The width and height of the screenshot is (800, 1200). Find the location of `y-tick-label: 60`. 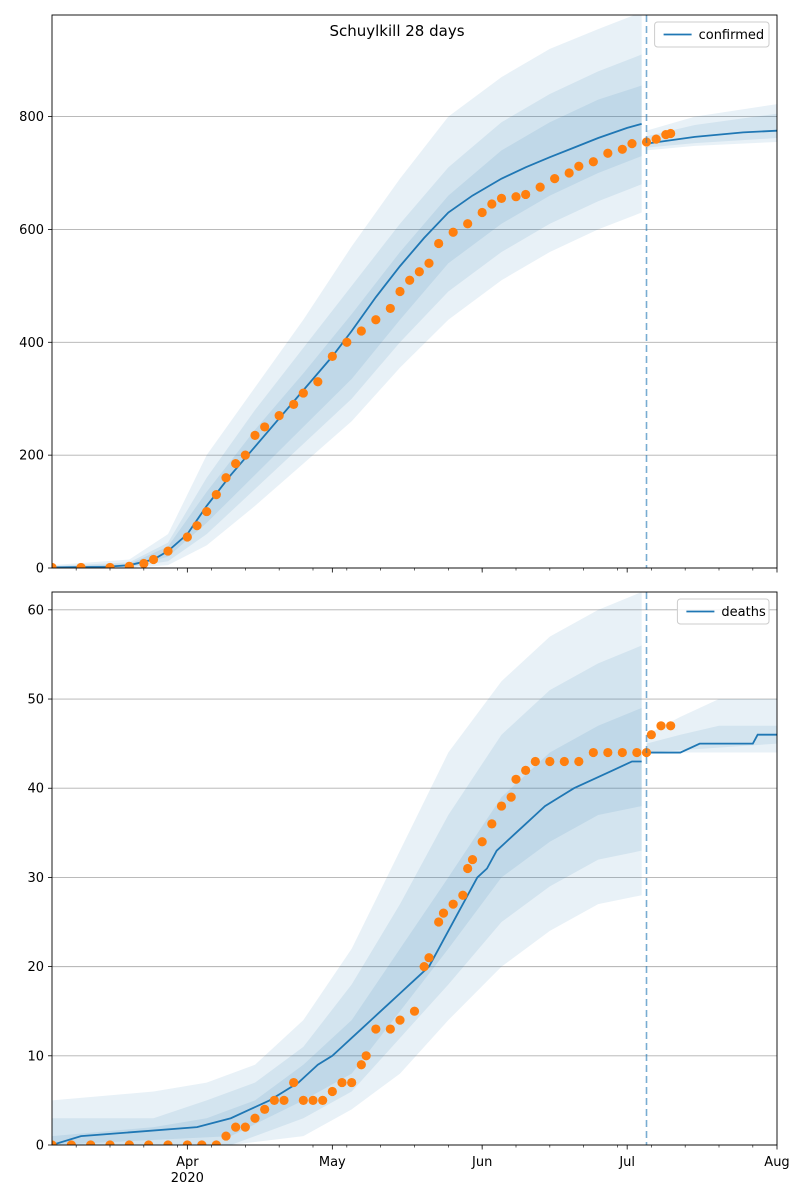

y-tick-label: 60 is located at coordinates (35, 610).